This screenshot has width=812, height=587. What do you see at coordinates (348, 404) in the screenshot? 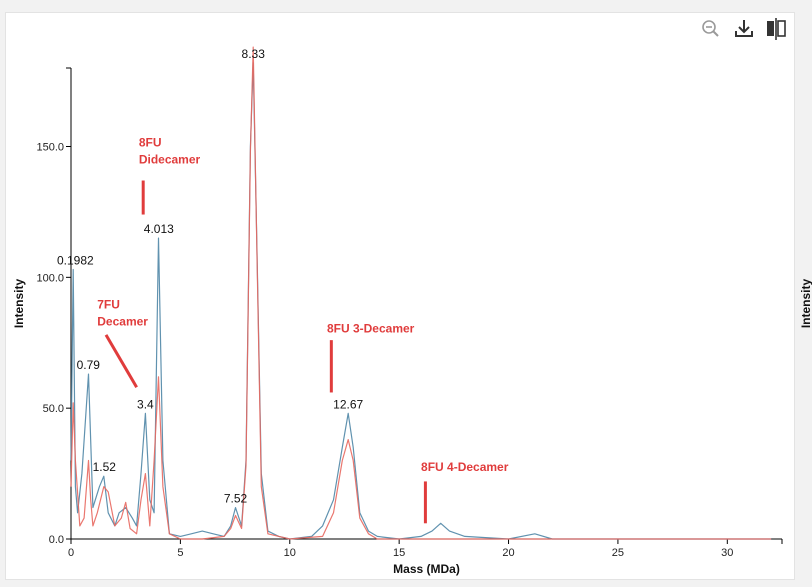
I see `peak-label: 12.67` at bounding box center [348, 404].